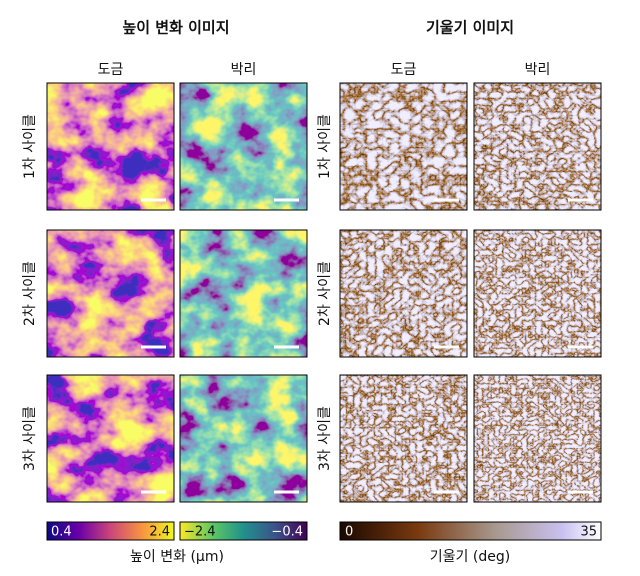  What do you see at coordinates (175, 28) in the screenshot?
I see `section-title: 높이 변화 이미지` at bounding box center [175, 28].